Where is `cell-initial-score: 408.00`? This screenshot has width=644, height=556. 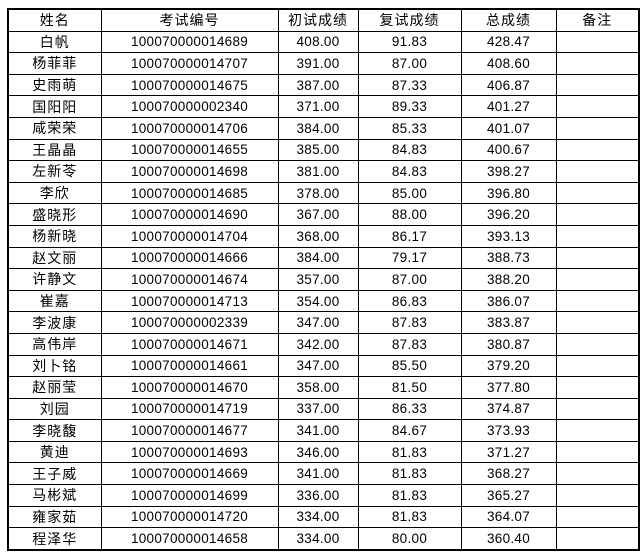 cell-initial-score: 408.00 is located at coordinates (318, 42).